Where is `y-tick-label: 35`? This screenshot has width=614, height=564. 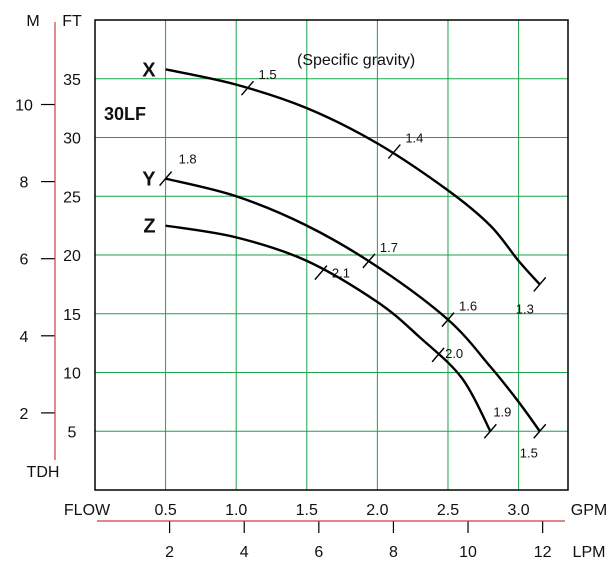
y-tick-label: 35 is located at coordinates (72, 80).